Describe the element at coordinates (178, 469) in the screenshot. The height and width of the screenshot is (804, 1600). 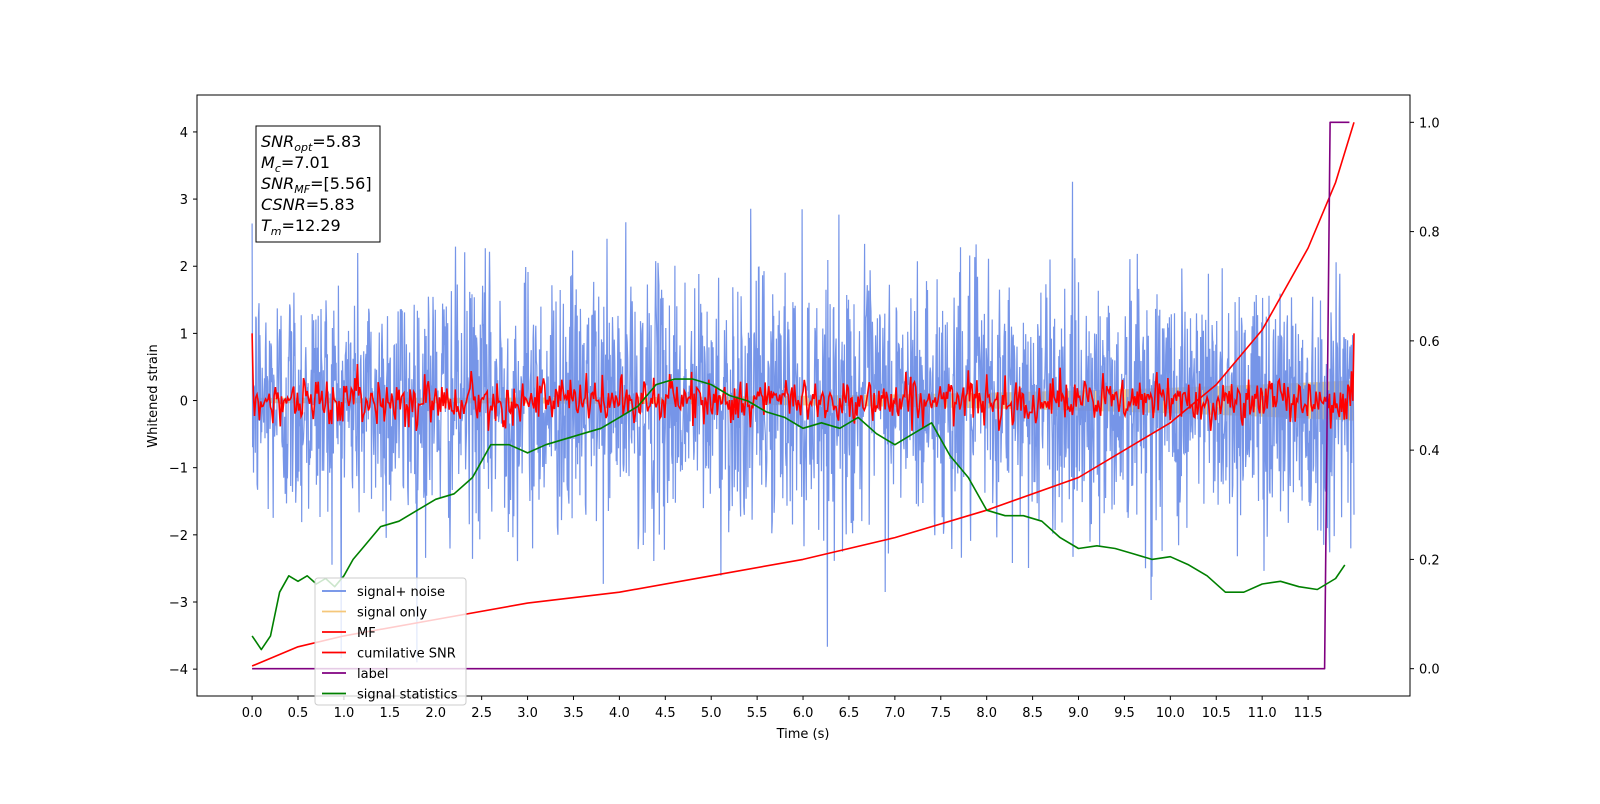
I see `y-tick-label: −1` at that location.